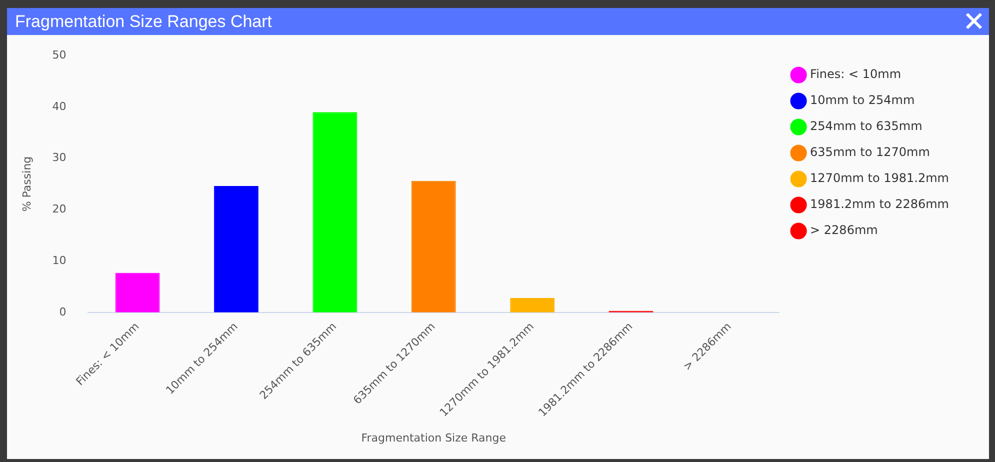 The image size is (995, 462). What do you see at coordinates (62, 311) in the screenshot?
I see `y-tick-label: 0` at bounding box center [62, 311].